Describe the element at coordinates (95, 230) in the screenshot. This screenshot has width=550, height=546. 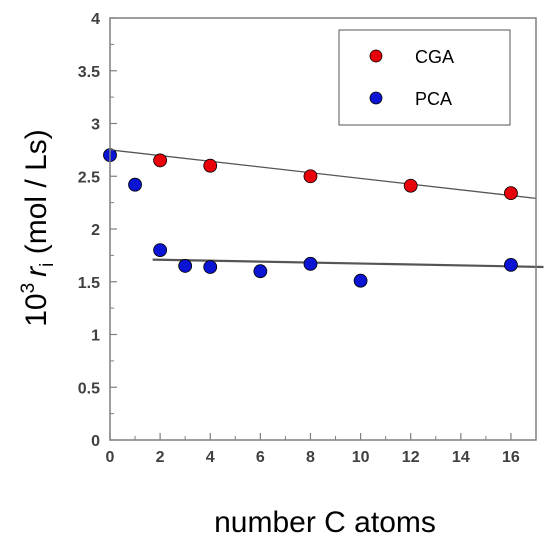
I see `y-tick-label: 2` at that location.